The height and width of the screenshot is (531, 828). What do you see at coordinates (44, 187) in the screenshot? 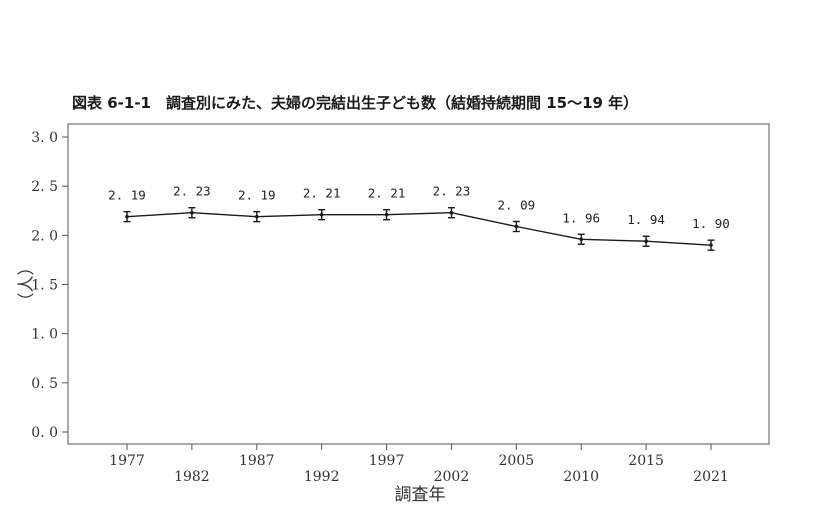
I see `y-tick-label: 2. 5` at bounding box center [44, 187].